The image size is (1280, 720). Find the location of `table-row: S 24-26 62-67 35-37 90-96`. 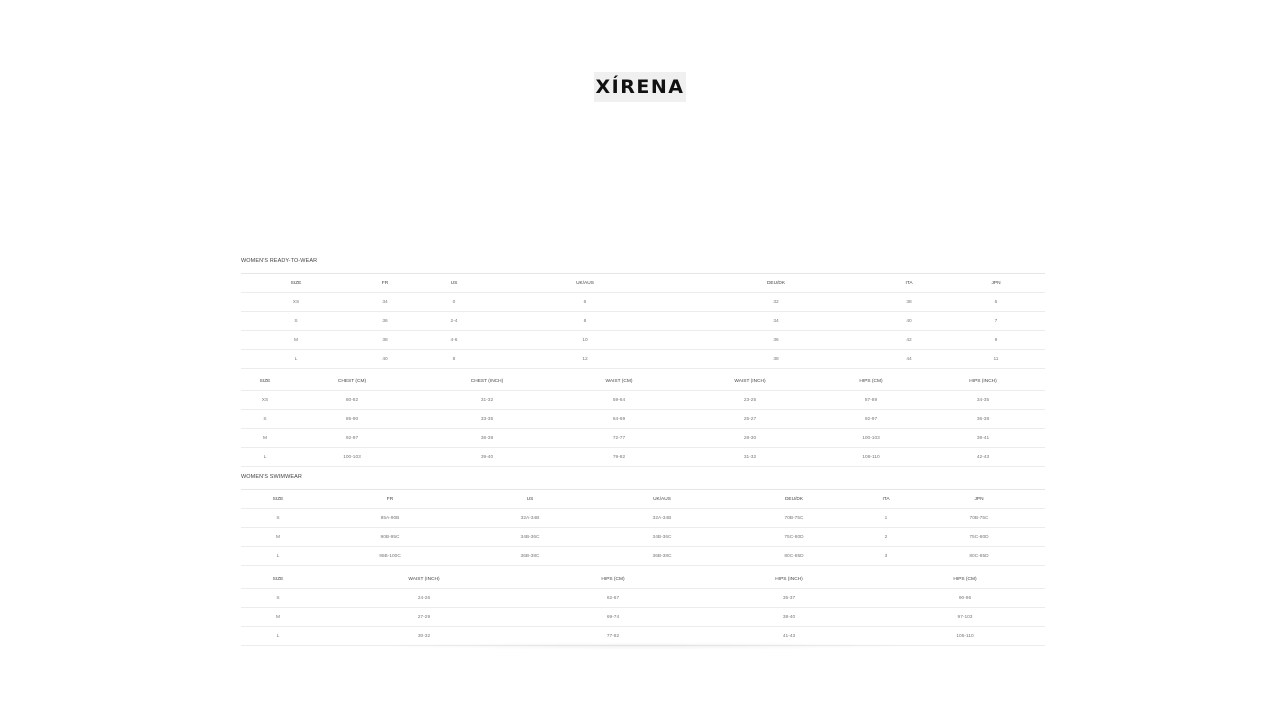

table-row: S 24-26 62-67 35-37 90-96 is located at coordinates (643, 598).